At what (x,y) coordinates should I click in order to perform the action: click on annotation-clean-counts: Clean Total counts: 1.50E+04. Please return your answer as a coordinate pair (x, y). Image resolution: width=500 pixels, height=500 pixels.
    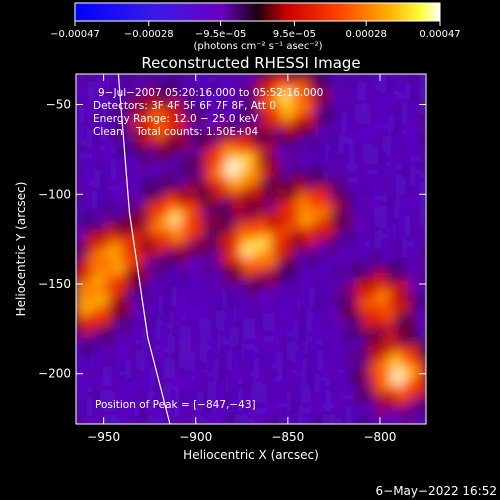
    Looking at the image, I should click on (175, 132).